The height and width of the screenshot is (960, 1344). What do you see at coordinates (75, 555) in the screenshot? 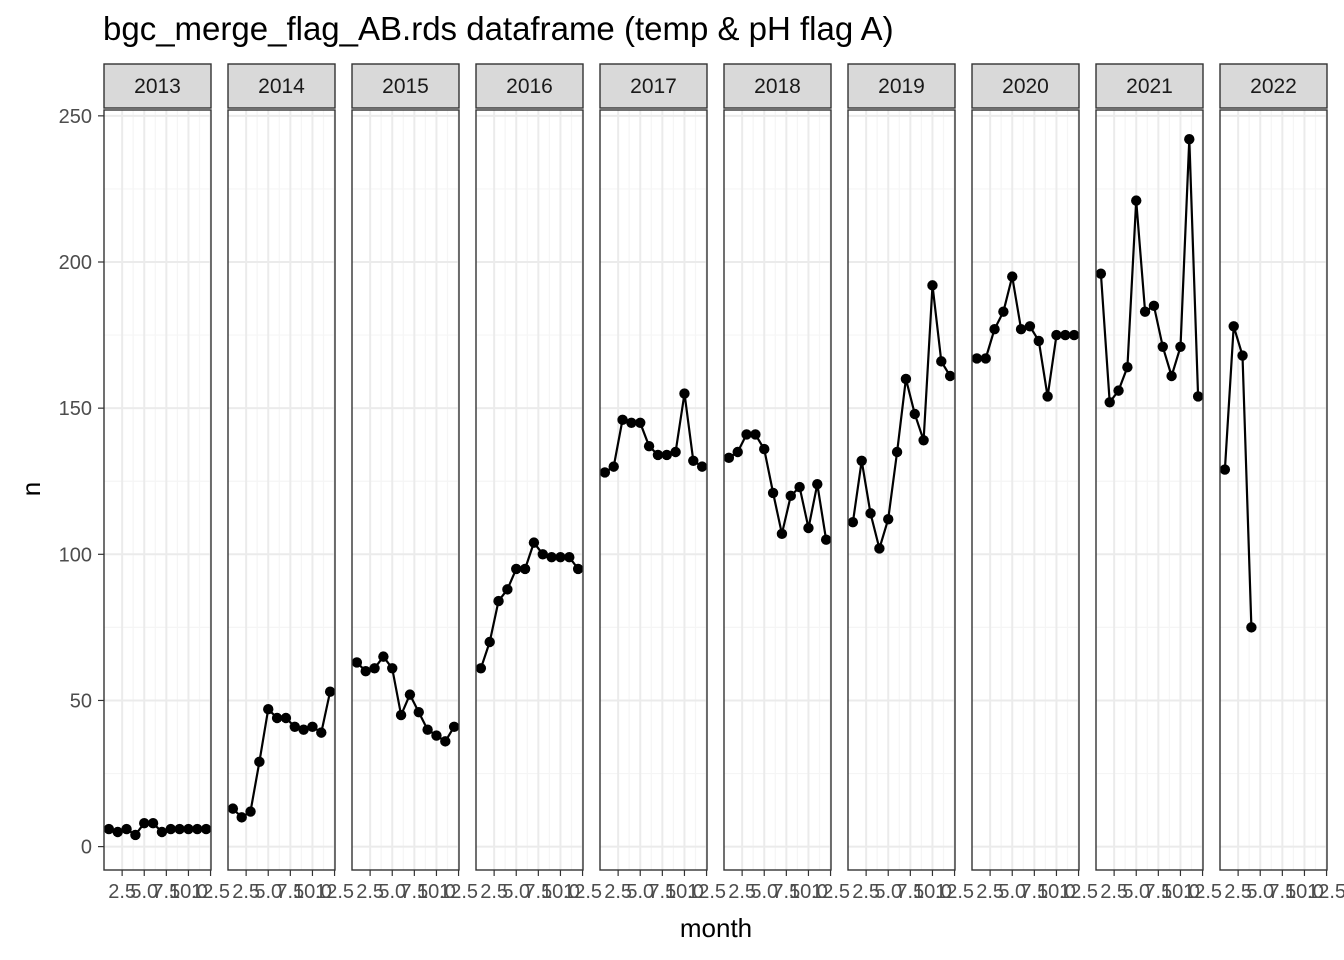
I see `y-tick-label: 100` at bounding box center [75, 555].